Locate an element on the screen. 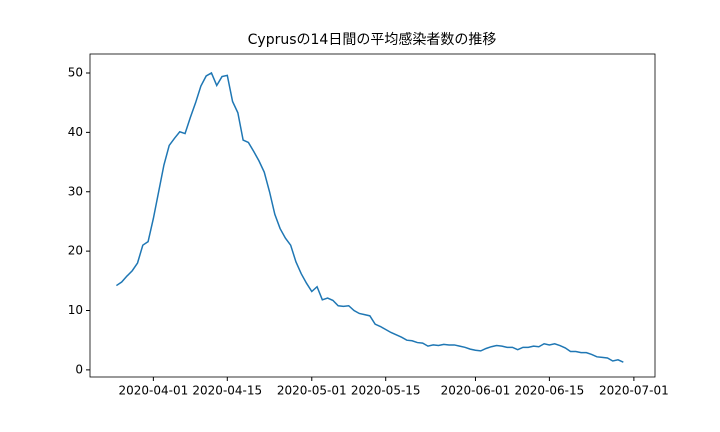  x-tick-label: 2020-07-01 is located at coordinates (634, 391).